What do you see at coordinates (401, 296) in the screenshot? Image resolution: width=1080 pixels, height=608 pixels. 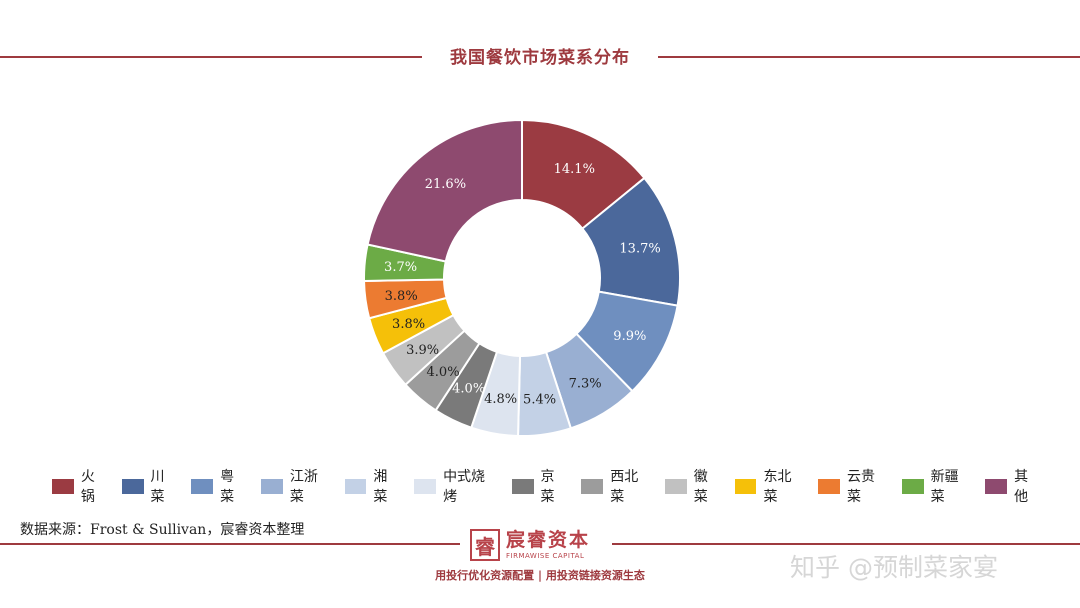 I see `slice-data-label-11: 3.8%` at bounding box center [401, 296].